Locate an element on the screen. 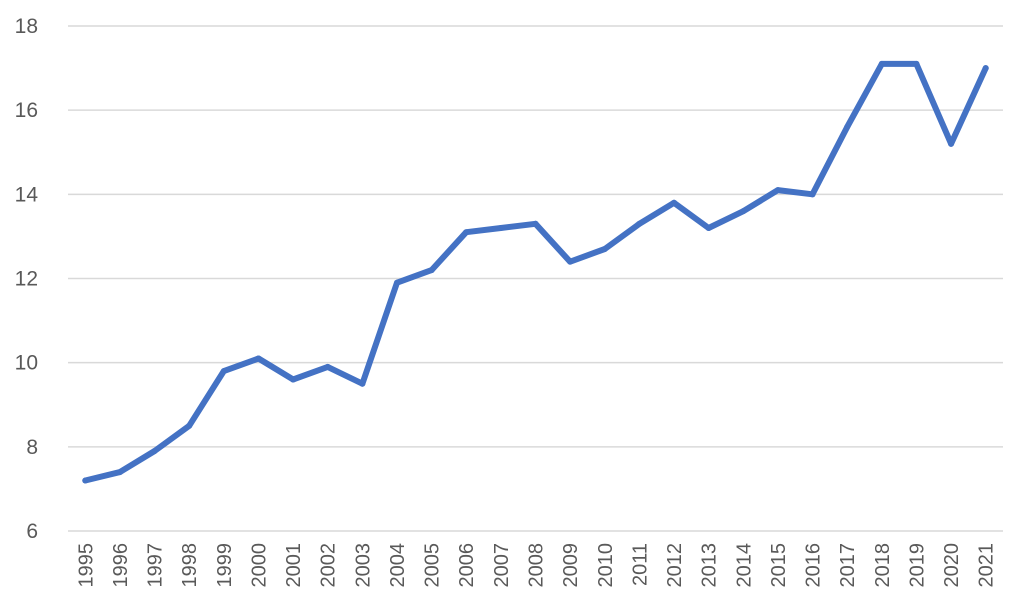 The width and height of the screenshot is (1023, 614). x-tick-label: 2012 is located at coordinates (675, 565).